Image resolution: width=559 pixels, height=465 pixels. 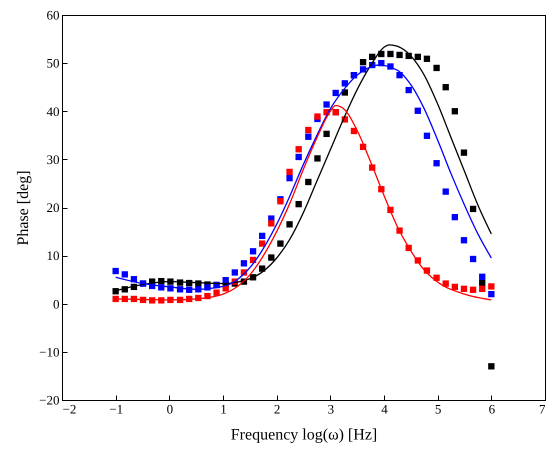 What do you see at coordinates (438, 409) in the screenshot?
I see `x-tick-label: 5` at bounding box center [438, 409].